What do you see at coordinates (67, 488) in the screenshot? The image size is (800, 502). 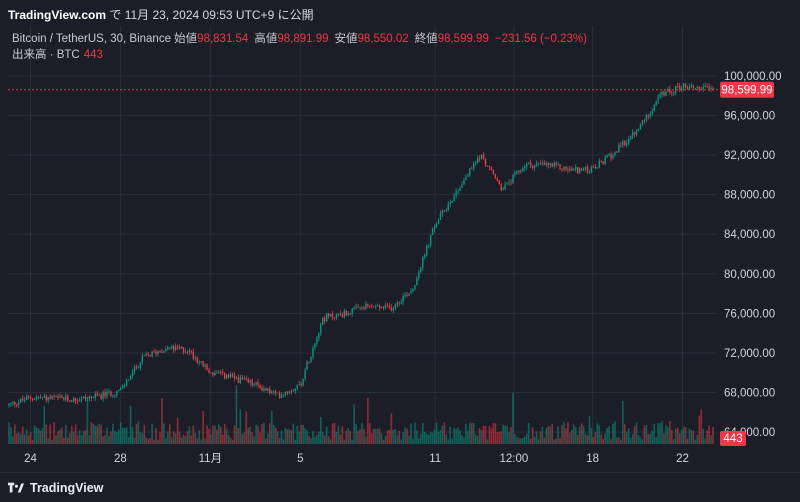 I see `brand-label: TradingView` at bounding box center [67, 488].